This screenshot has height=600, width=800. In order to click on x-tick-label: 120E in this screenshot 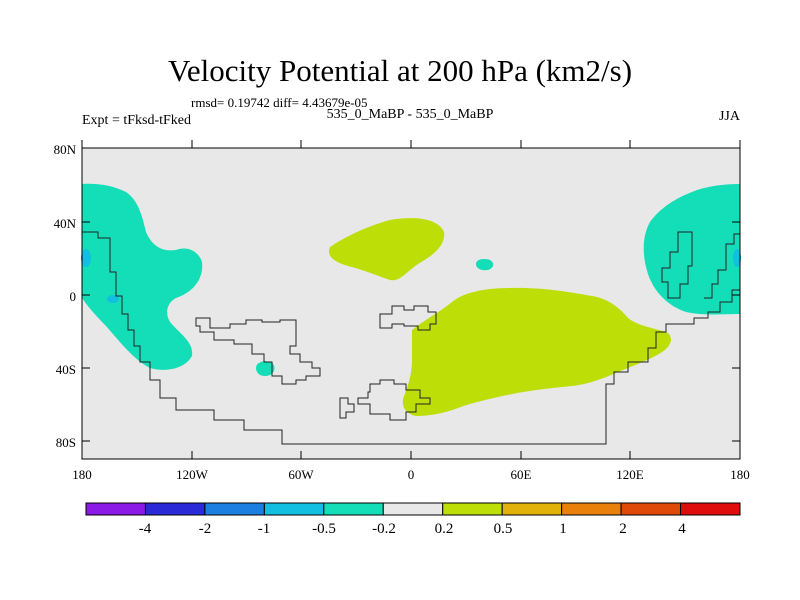, I will do `click(630, 474)`.